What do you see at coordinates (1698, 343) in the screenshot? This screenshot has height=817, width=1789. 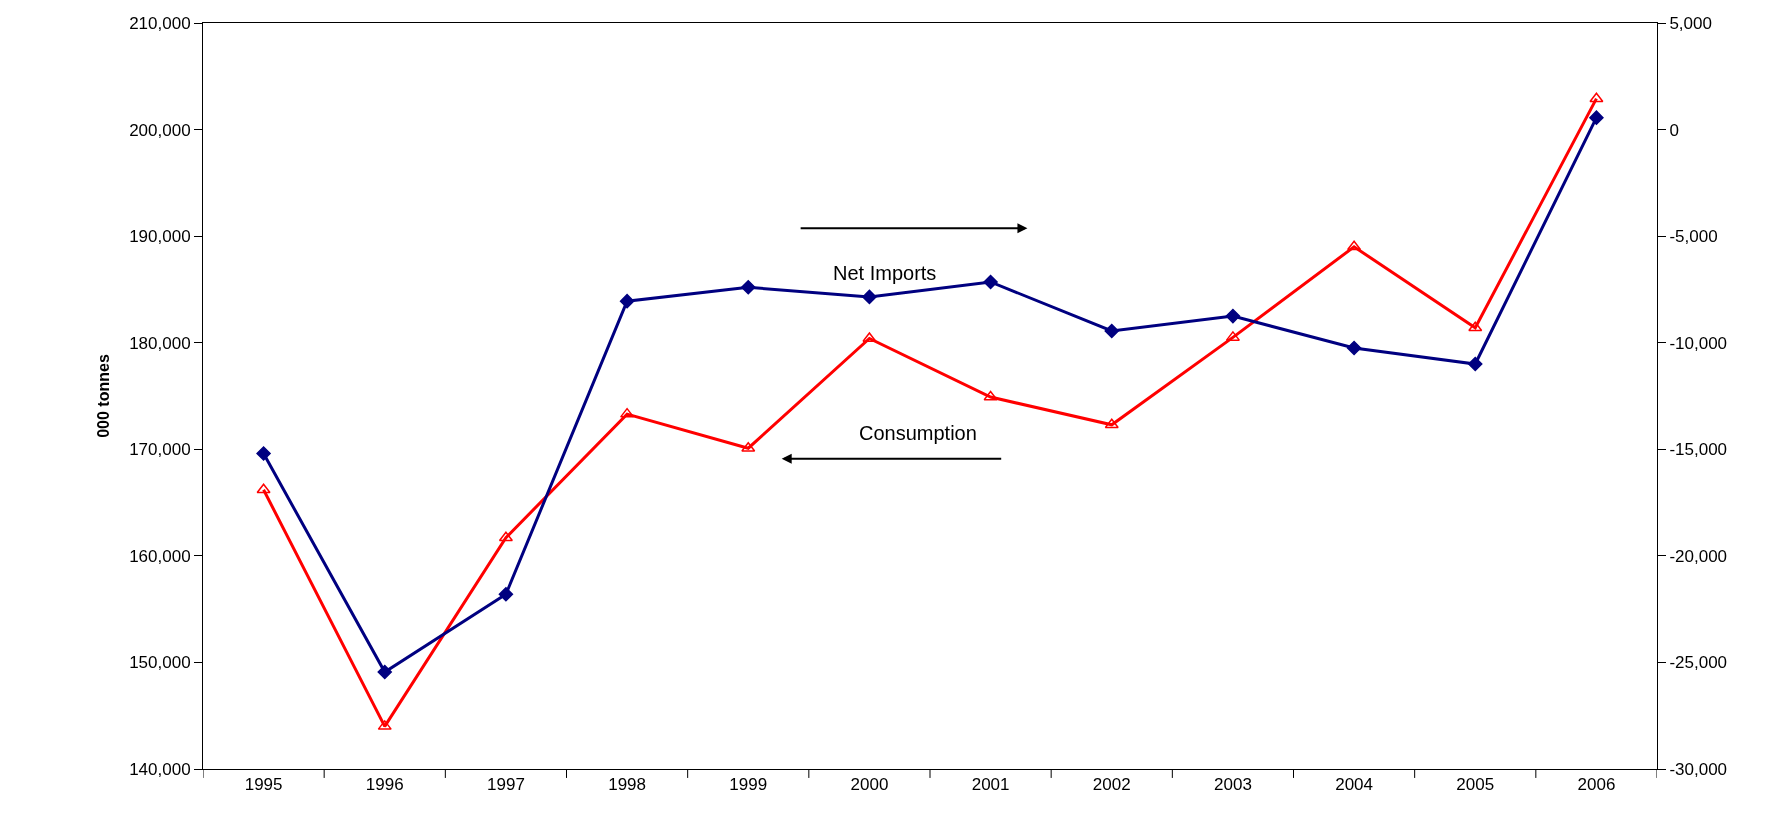 I see `y2-tick-label: -10,000` at bounding box center [1698, 343].